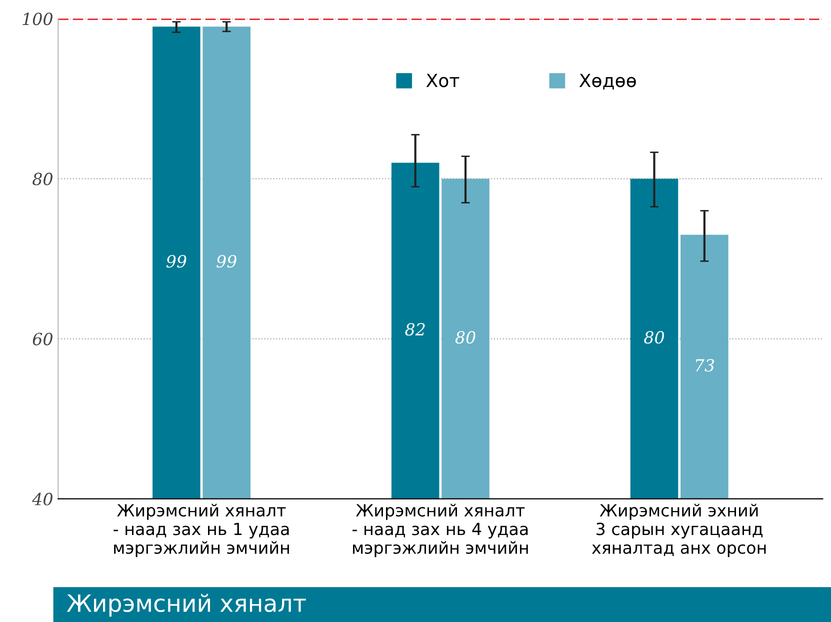 The image size is (831, 622). What do you see at coordinates (186, 605) in the screenshot?
I see `x-axis-title: Жирэмсний хяналт` at bounding box center [186, 605].